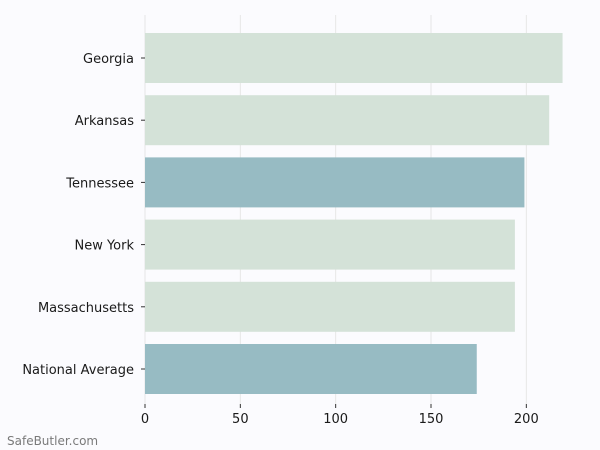 The image size is (600, 450). Describe the element at coordinates (99, 183) in the screenshot. I see `category-label: Tennessee` at that location.